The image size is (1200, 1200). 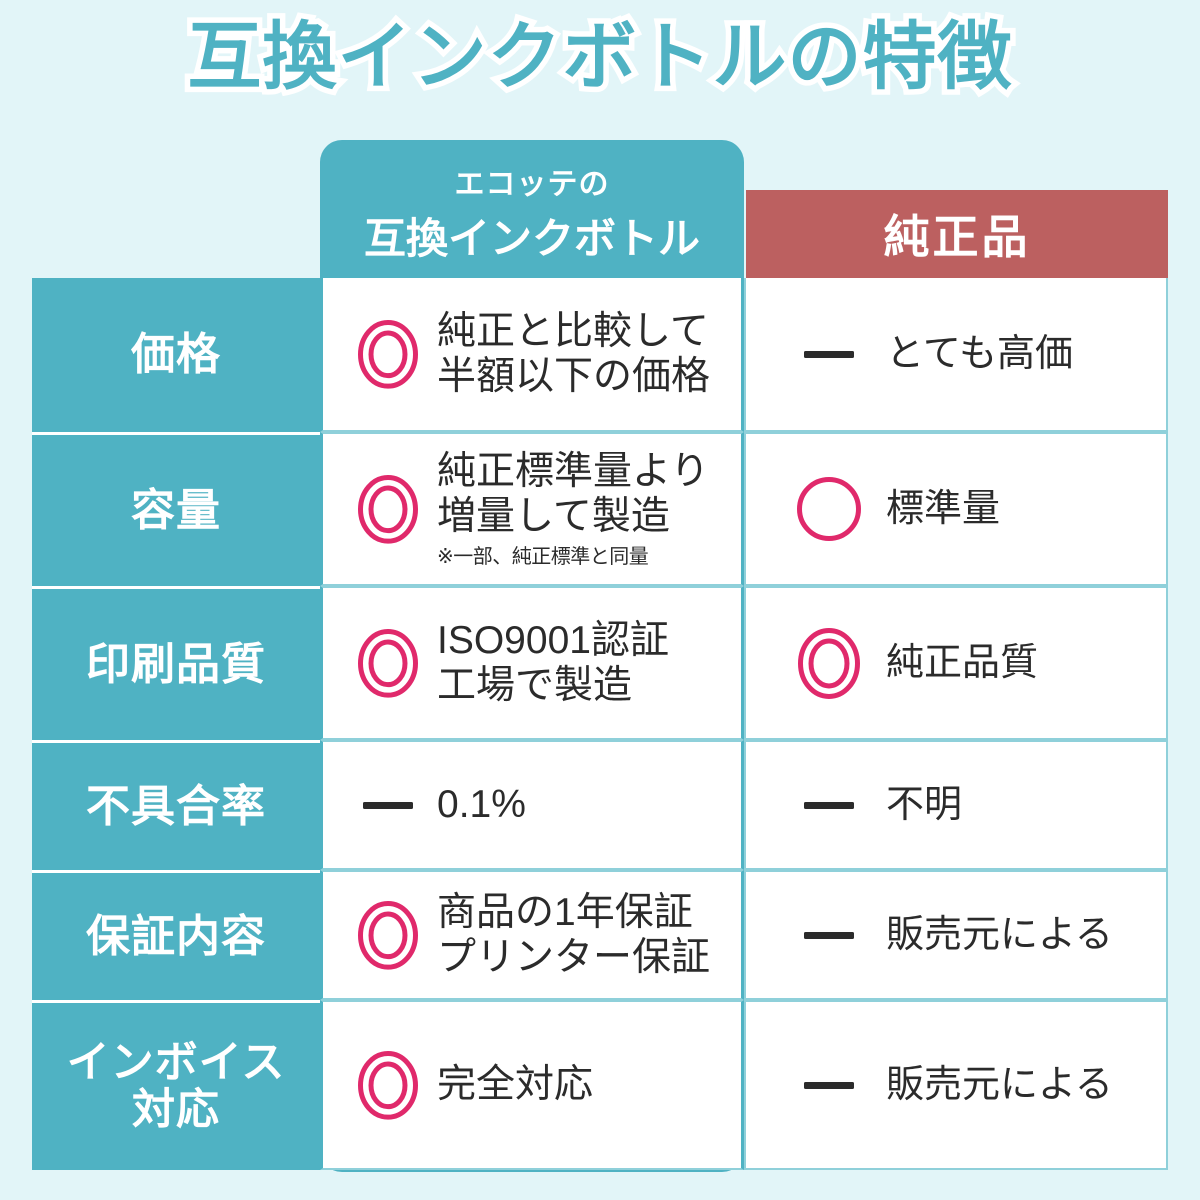 I want to click on compatible-value-cell: 0.1%, so click(x=532, y=805).